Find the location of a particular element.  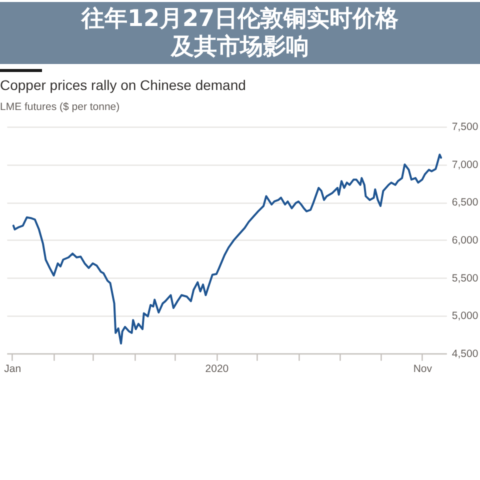

y-tick-label: 7,000 is located at coordinates (465, 164).